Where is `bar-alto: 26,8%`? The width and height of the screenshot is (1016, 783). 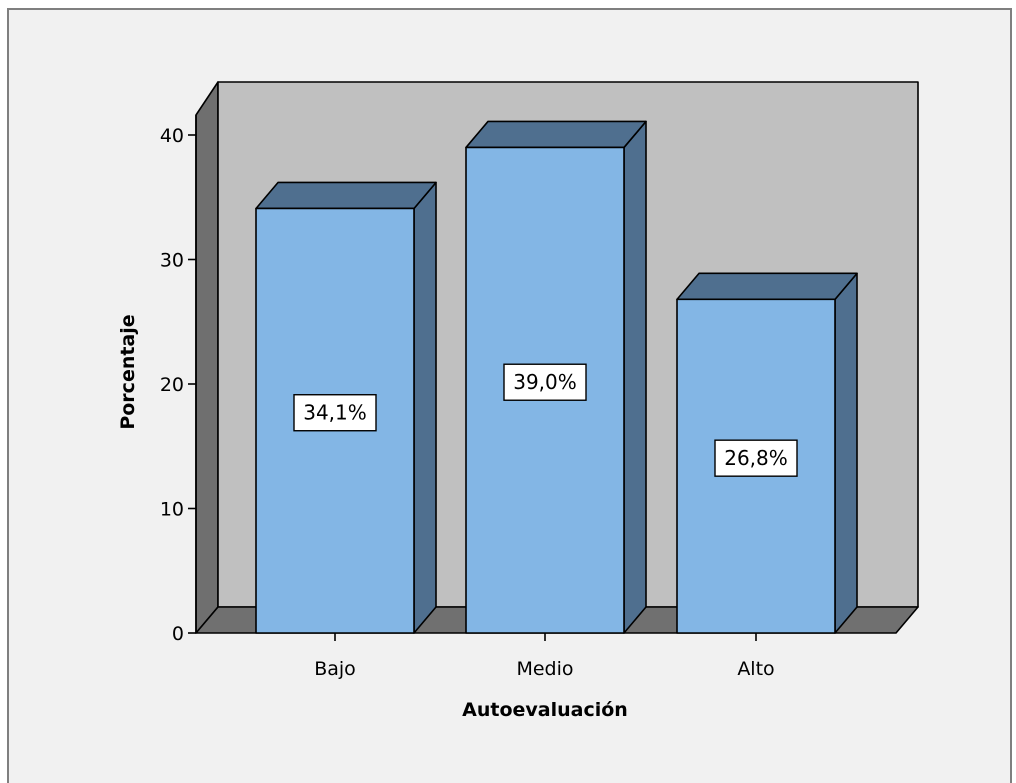 bar-alto: 26,8% is located at coordinates (767, 453).